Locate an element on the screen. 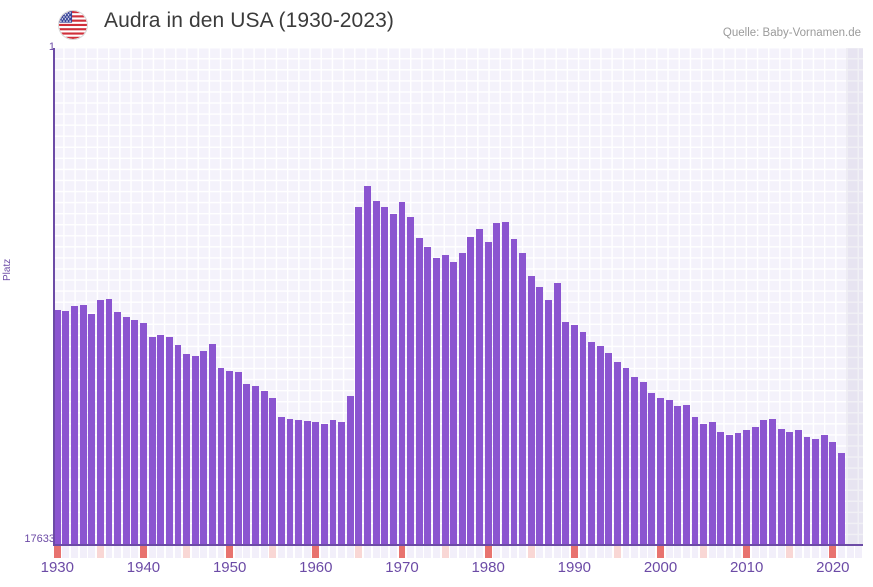  x-tick-minor is located at coordinates (100, 552).